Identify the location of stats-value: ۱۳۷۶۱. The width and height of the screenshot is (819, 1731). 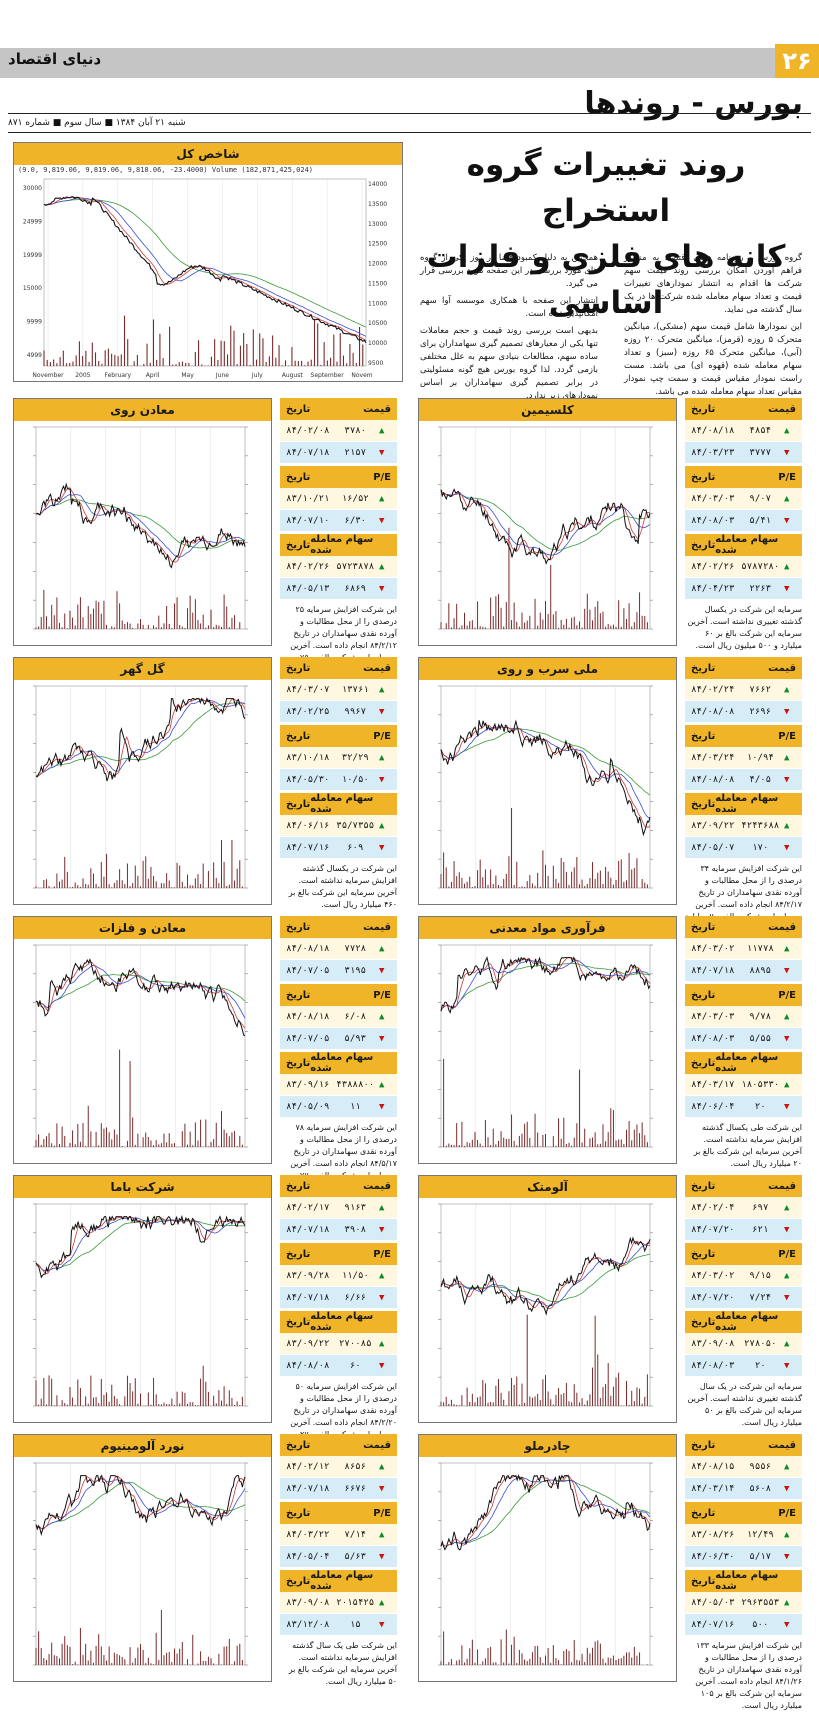
(355, 689).